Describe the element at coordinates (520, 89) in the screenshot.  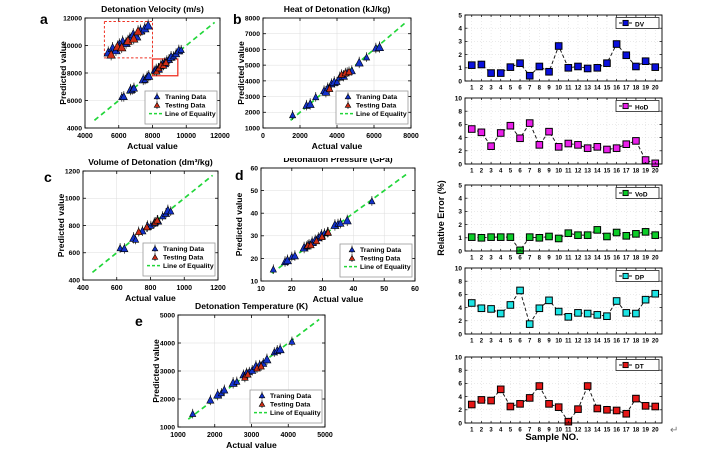
I see `sample-tick-label: 6` at that location.